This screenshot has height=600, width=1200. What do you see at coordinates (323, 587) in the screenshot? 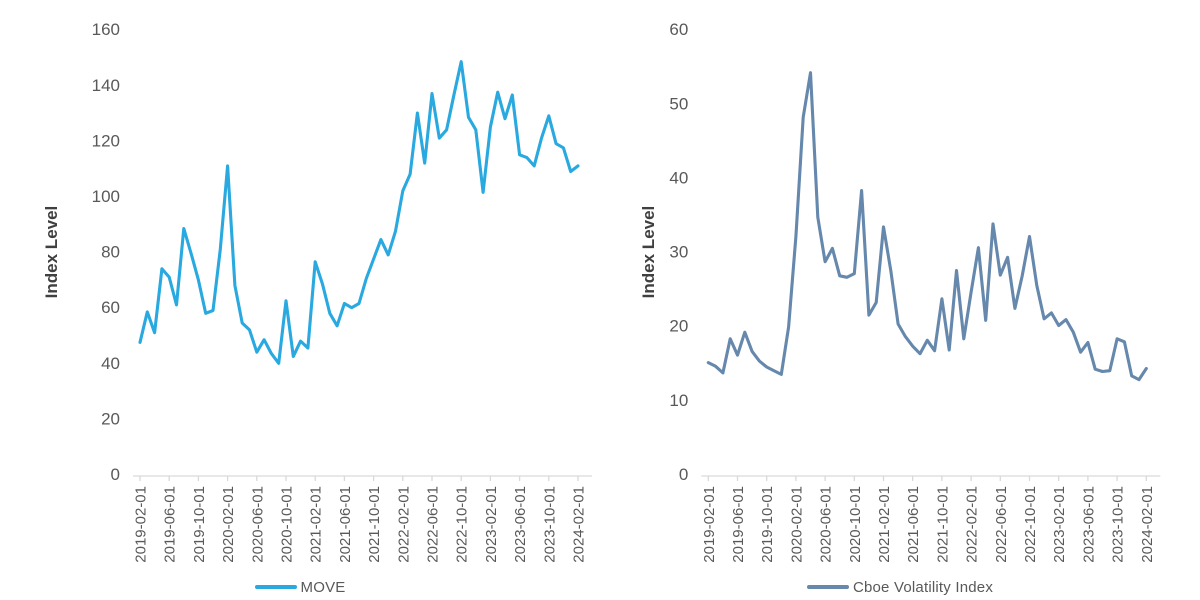
I see `move-legend-label: MOVE` at bounding box center [323, 587].